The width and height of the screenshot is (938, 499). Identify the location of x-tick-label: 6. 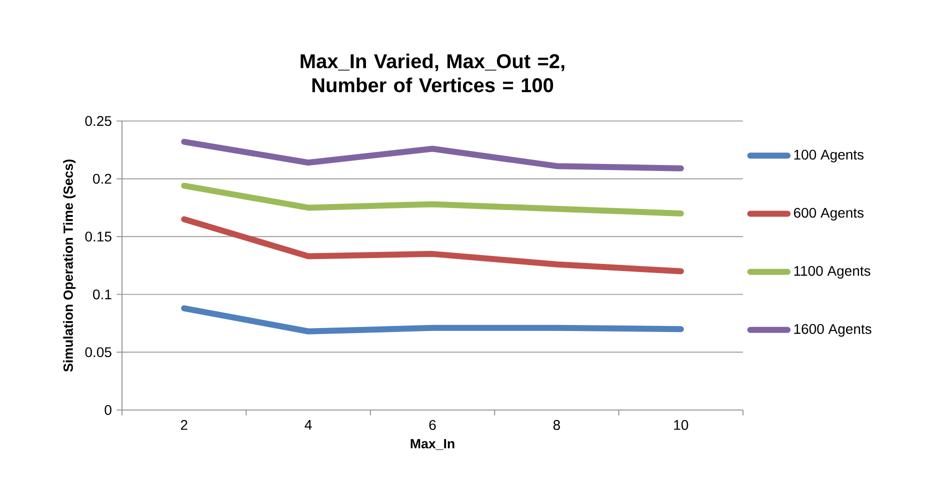
(432, 425).